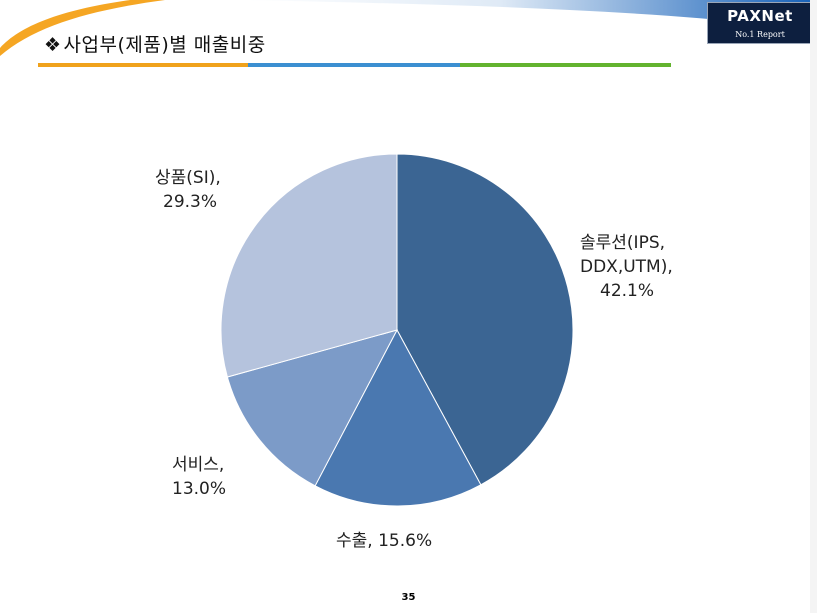  I want to click on slide-edge, so click(813, 306).